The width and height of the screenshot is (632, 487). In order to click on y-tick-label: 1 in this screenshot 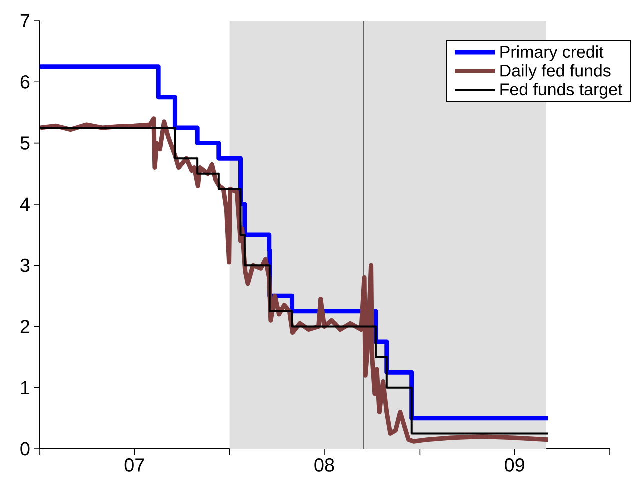, I will do `click(25, 387)`.